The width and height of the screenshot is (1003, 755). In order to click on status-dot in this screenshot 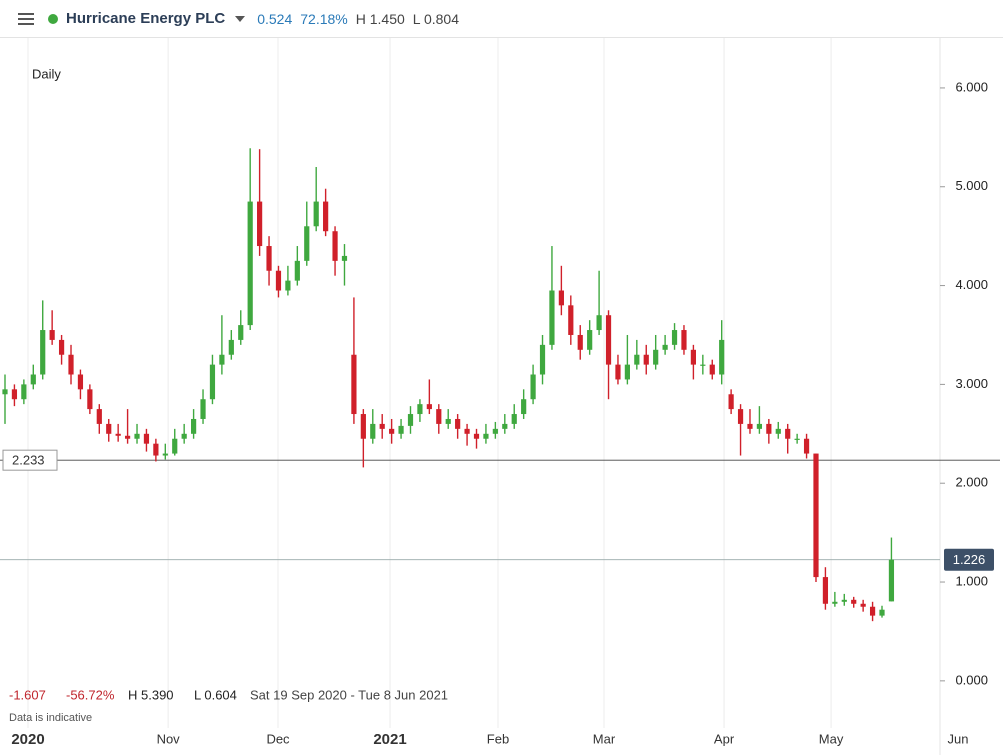, I will do `click(53, 18)`.